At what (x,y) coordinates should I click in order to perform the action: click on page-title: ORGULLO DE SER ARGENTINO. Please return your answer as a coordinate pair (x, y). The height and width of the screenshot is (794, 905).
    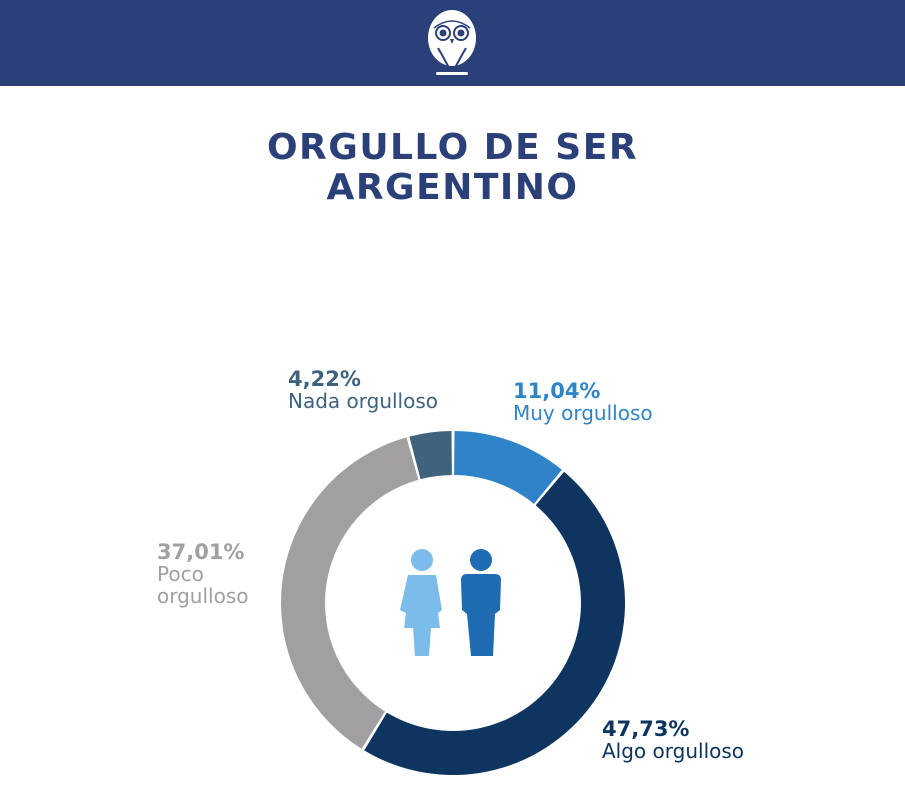
    Looking at the image, I should click on (452, 168).